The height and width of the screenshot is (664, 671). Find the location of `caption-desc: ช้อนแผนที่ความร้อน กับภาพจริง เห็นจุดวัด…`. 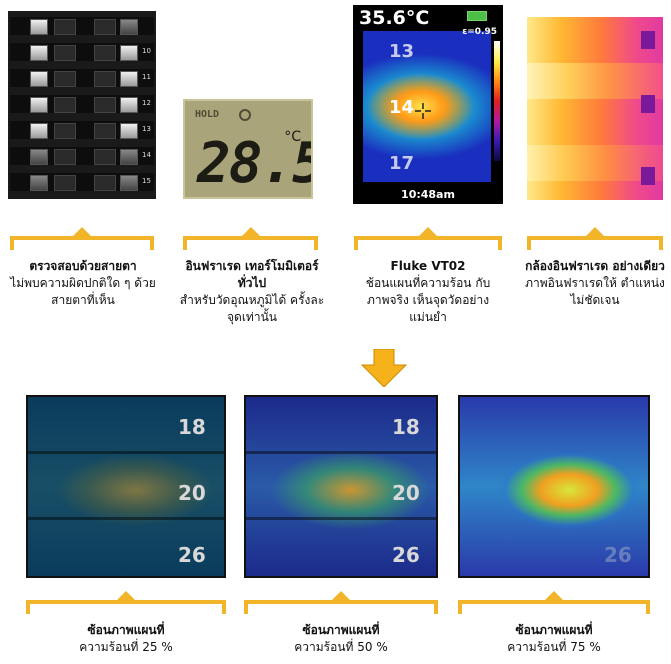

caption-desc: ช้อนแผนที่ความร้อน กับภาพจริง เห็นจุดวัด… is located at coordinates (428, 300).